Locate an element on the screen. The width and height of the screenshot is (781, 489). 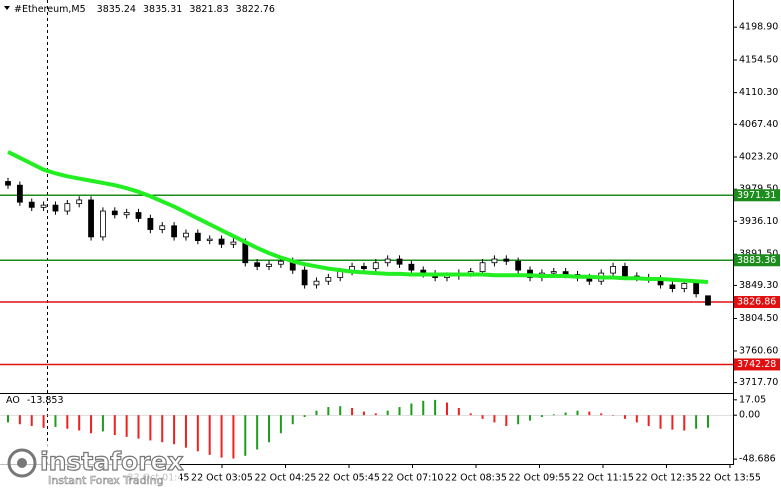
menu-arrow is located at coordinates (7, 8).